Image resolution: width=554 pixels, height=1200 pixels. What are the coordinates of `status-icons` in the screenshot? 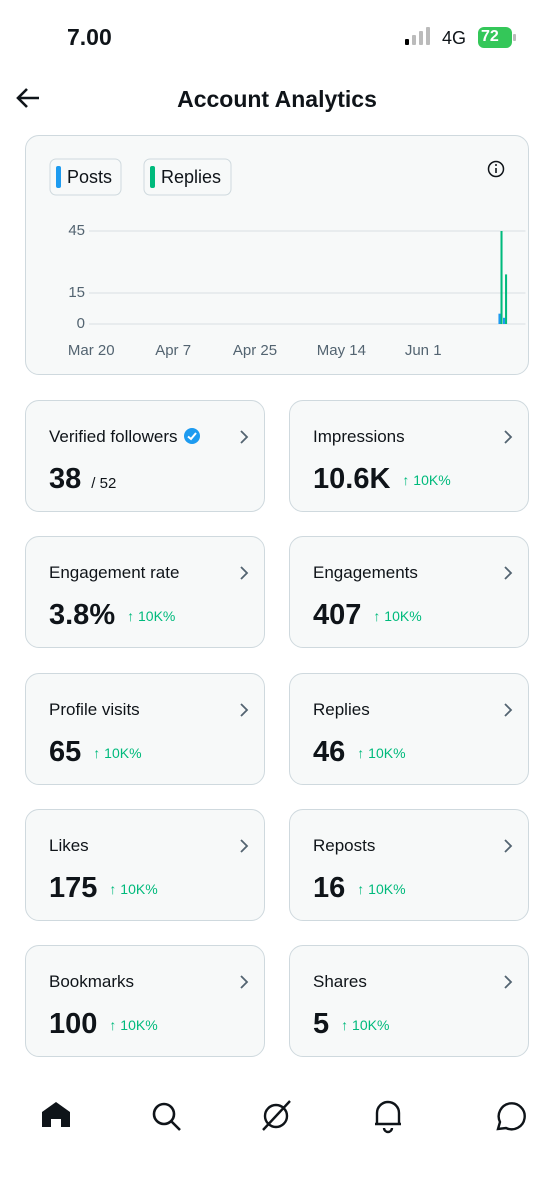 It's located at (460, 37).